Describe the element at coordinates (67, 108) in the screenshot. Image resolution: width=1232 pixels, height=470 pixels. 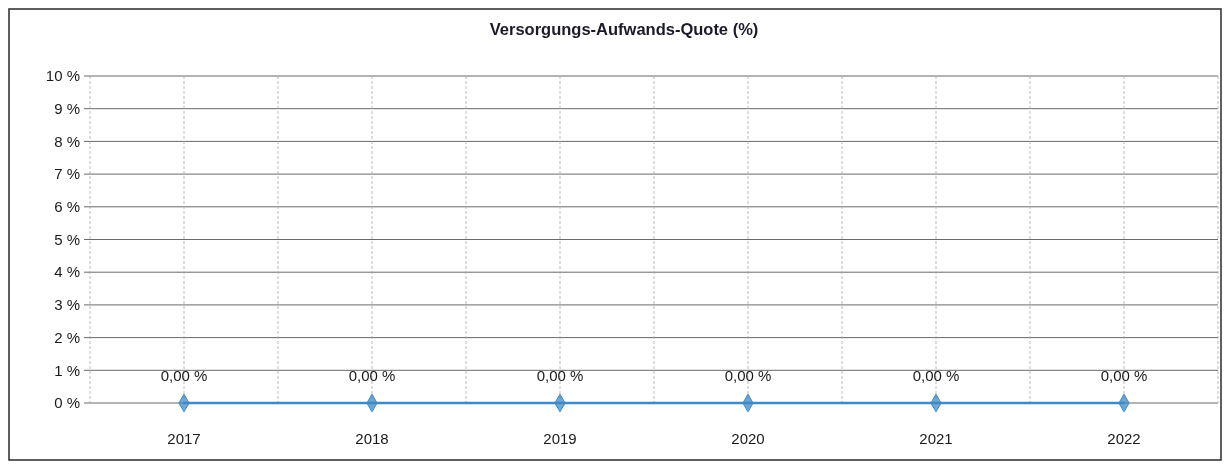
I see `y-tick-label: 9 %` at that location.